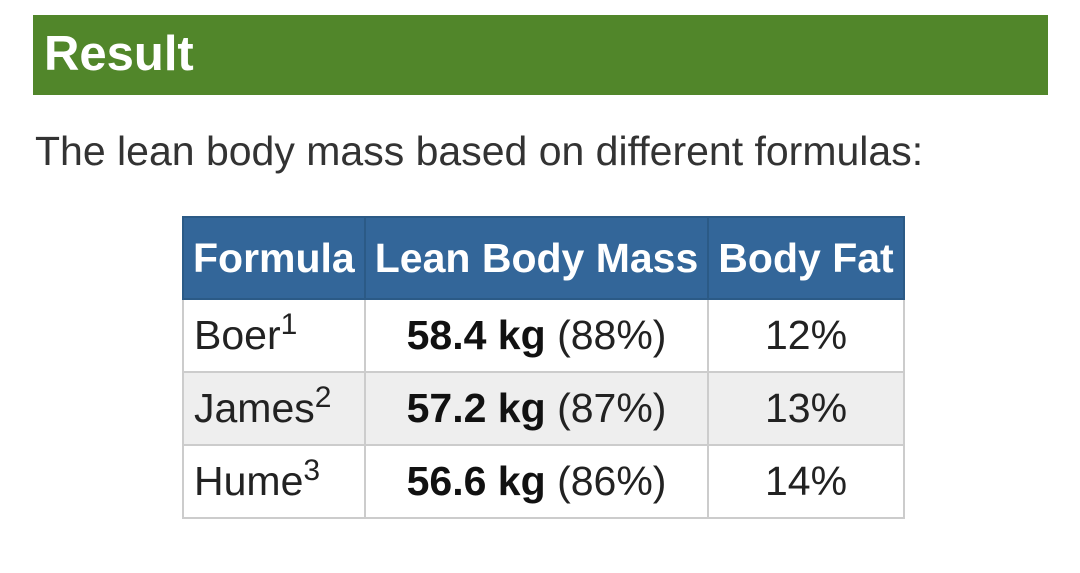 This screenshot has height=573, width=1080. What do you see at coordinates (806, 258) in the screenshot?
I see `column-header-body-fat: Body Fat` at bounding box center [806, 258].